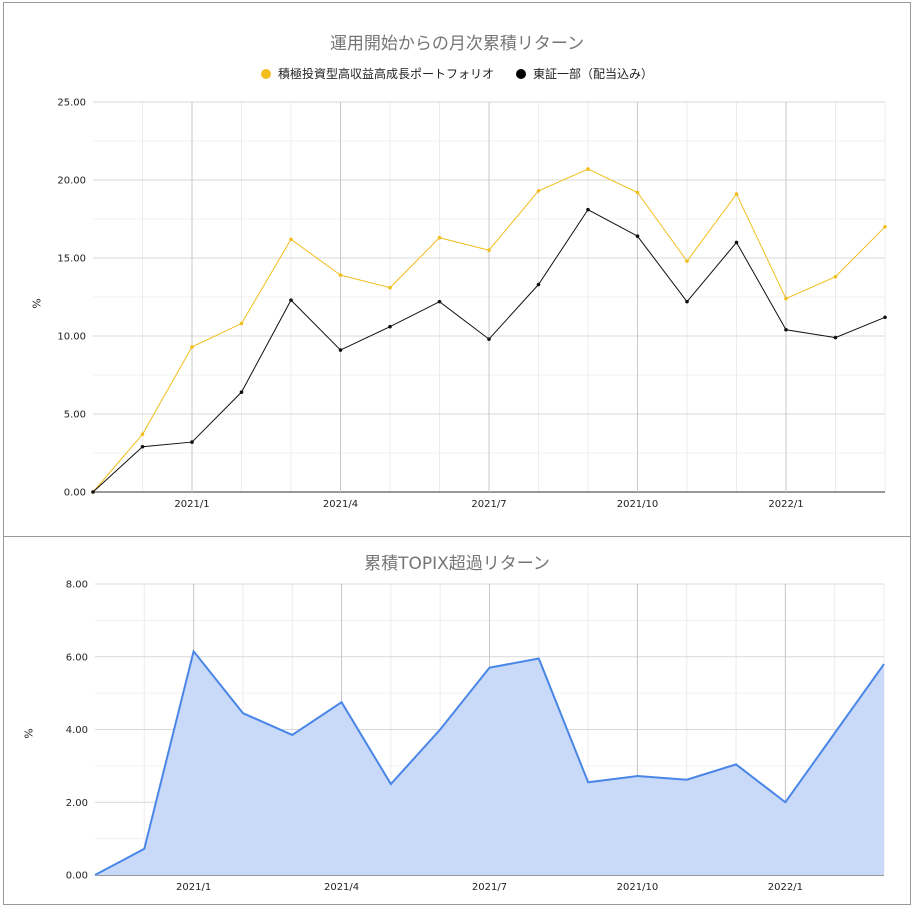 The width and height of the screenshot is (916, 909). Describe the element at coordinates (77, 657) in the screenshot. I see `y-tick-label: 6.00` at that location.